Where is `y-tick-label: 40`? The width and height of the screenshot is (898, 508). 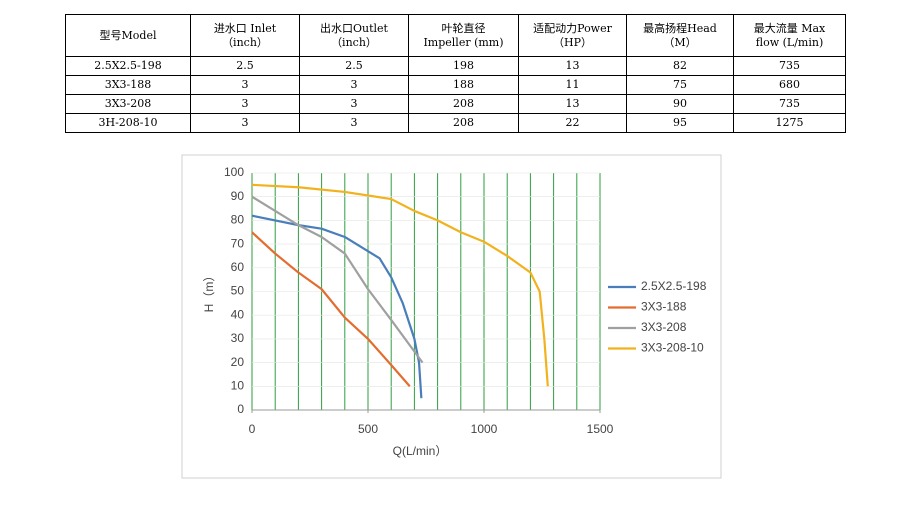 y-tick-label: 40 is located at coordinates (238, 314).